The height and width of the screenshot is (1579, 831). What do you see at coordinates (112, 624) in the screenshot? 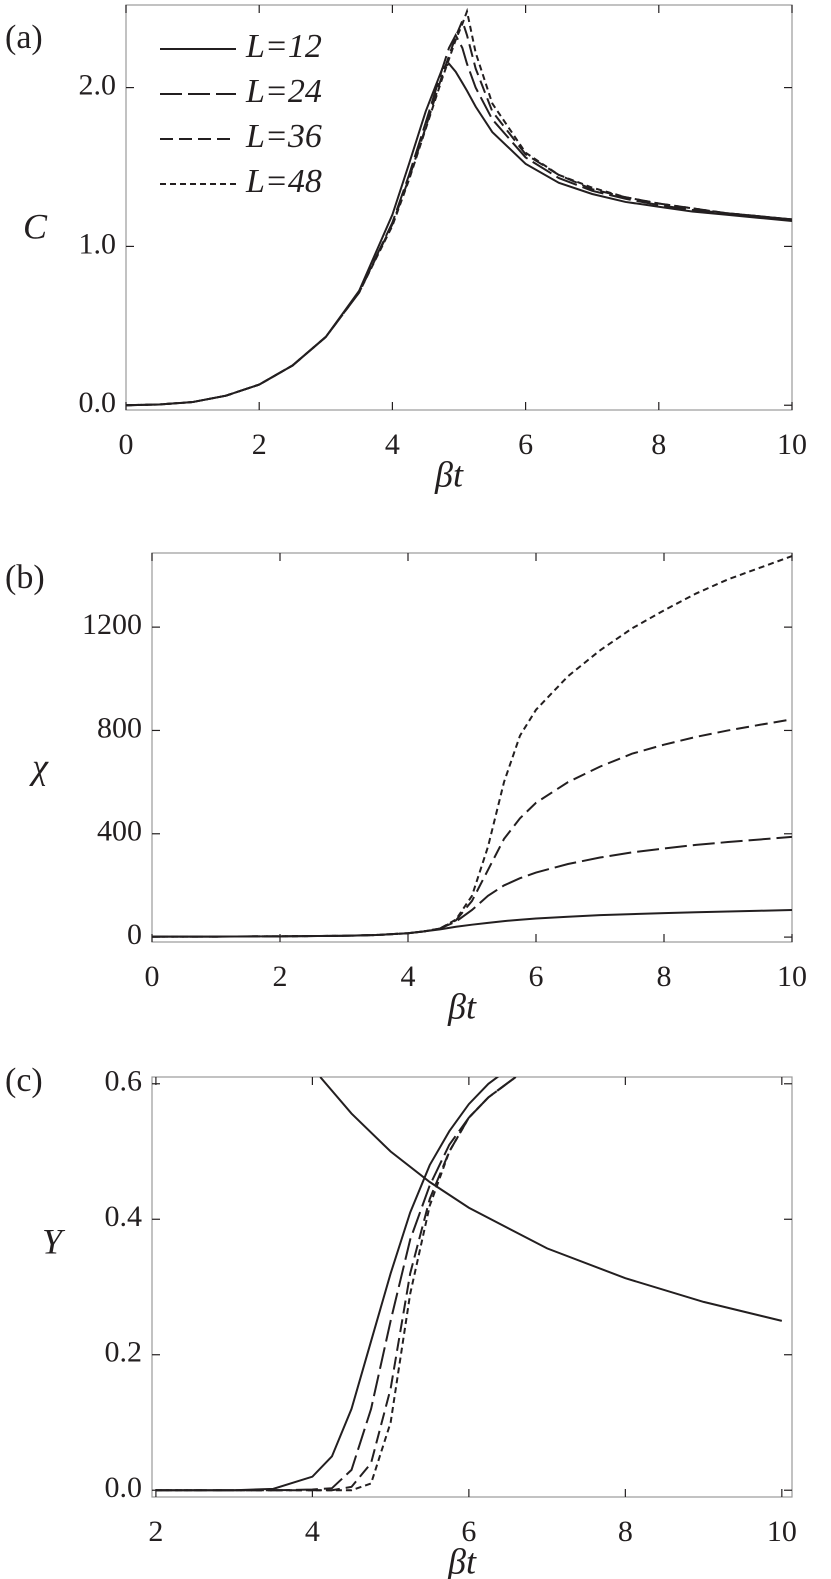
I see `y-tick-label: 1200` at bounding box center [112, 624].